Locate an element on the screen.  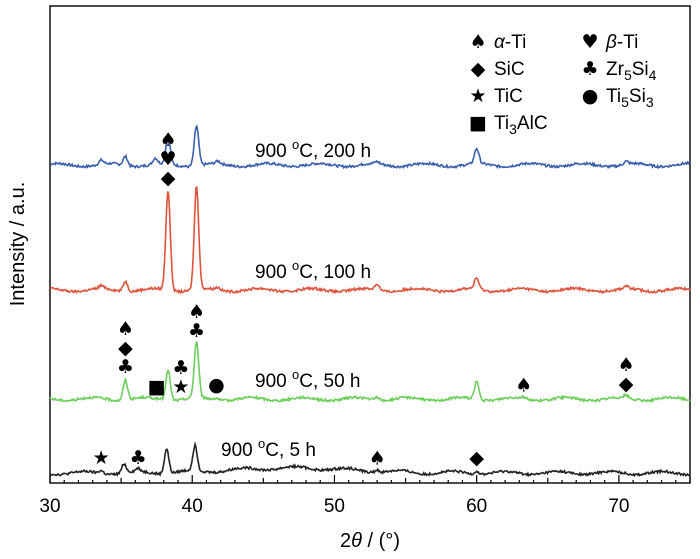
legend-label: α-Ti is located at coordinates (510, 42).